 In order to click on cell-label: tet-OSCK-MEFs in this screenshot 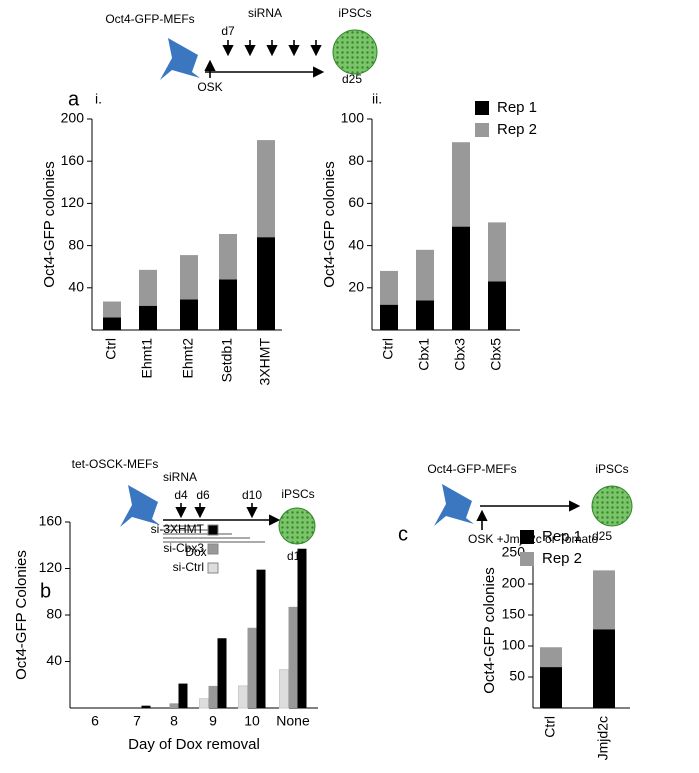, I will do `click(115, 464)`.